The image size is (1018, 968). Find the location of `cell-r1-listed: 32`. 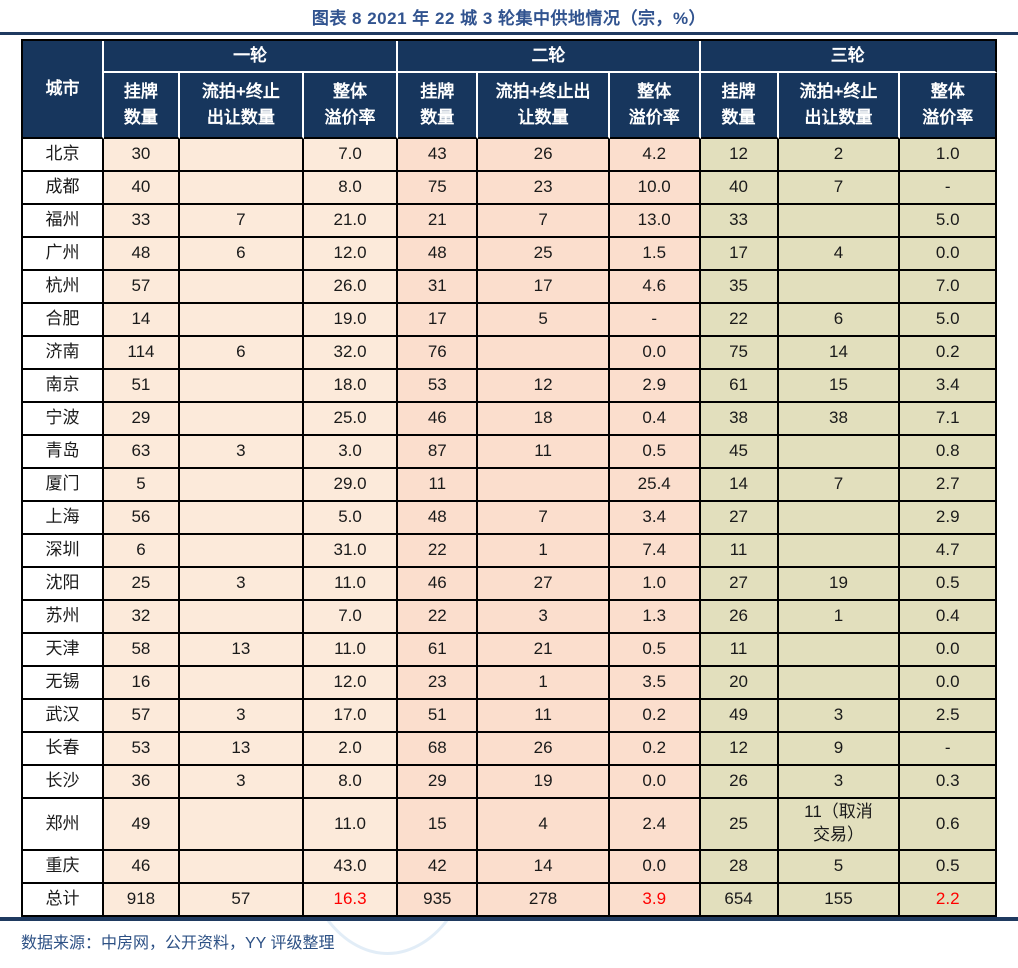

cell-r1-listed: 32 is located at coordinates (141, 618).